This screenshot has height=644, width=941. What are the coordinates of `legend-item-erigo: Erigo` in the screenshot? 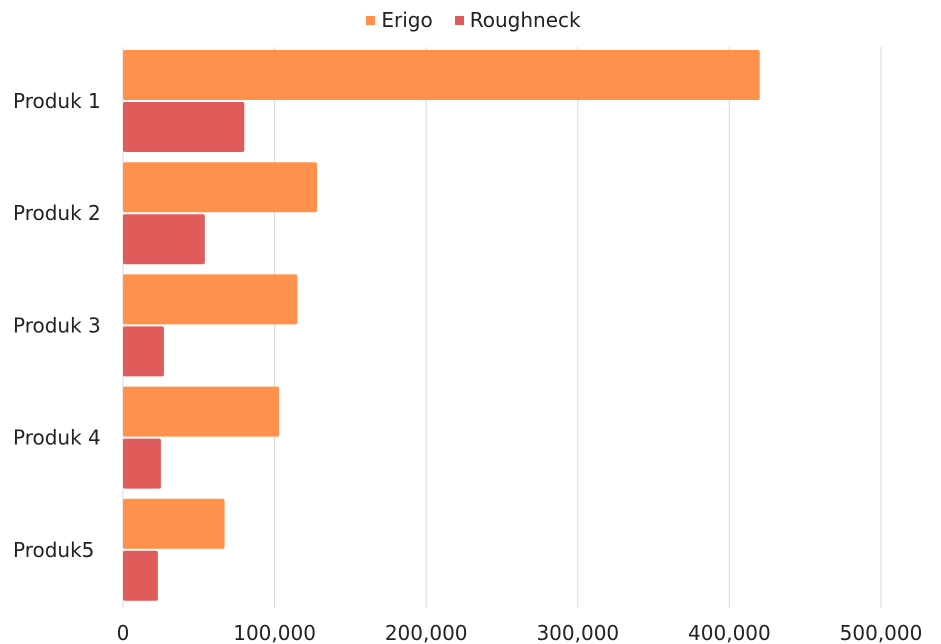 It's located at (396, 20).